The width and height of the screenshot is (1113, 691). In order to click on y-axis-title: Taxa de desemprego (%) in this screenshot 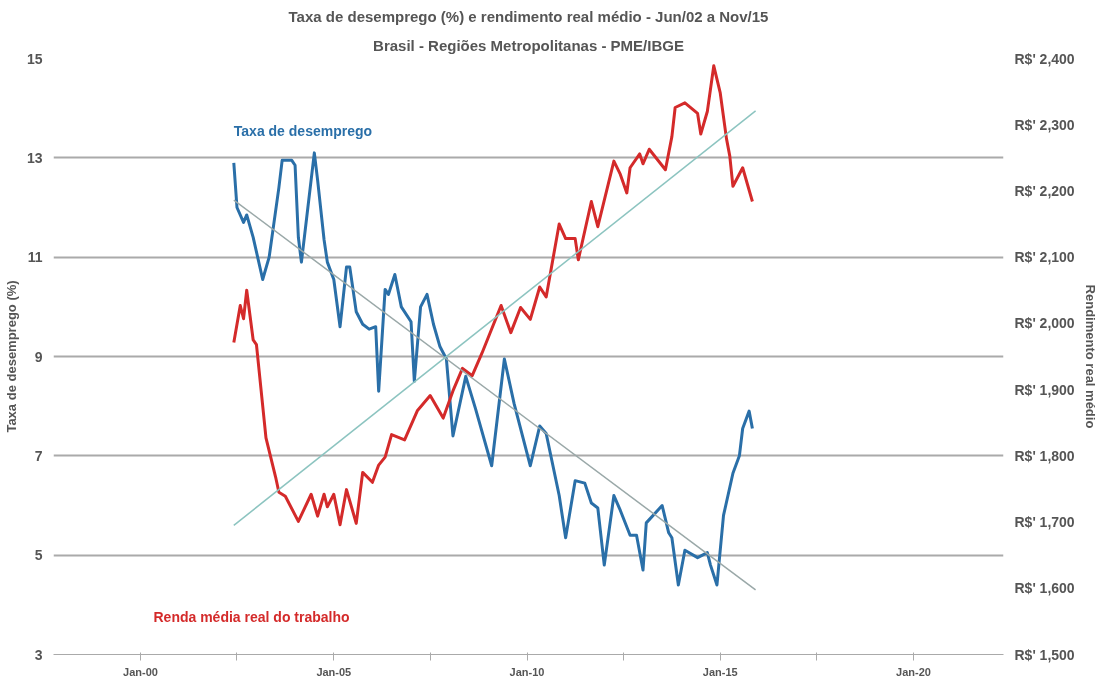, I will do `click(11, 356)`.